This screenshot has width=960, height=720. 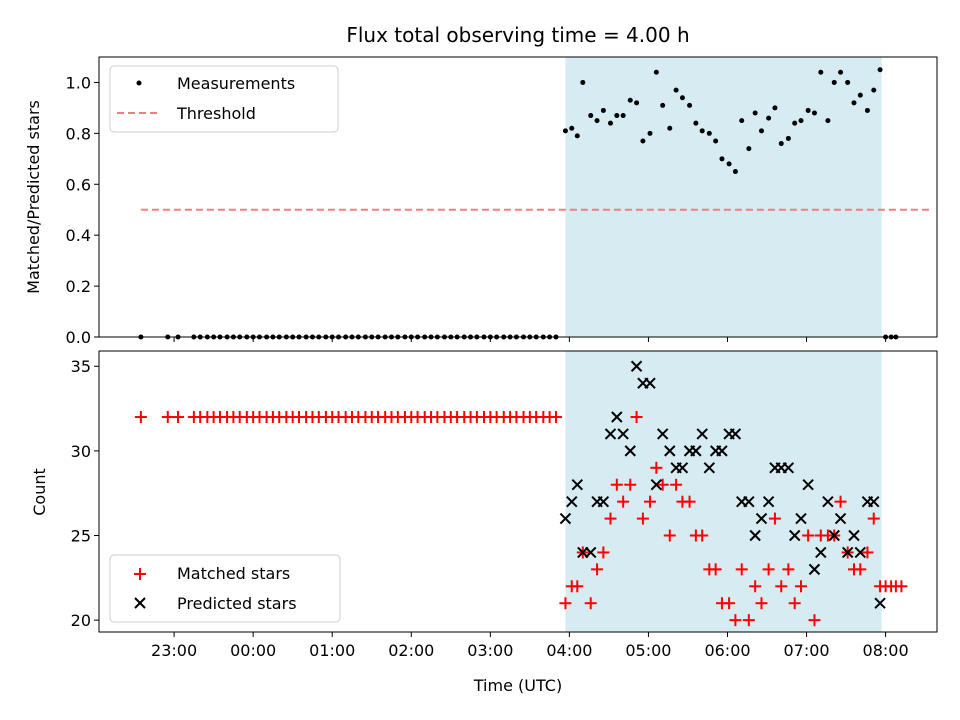 I want to click on x-tick-label: 00:00, so click(x=253, y=650).